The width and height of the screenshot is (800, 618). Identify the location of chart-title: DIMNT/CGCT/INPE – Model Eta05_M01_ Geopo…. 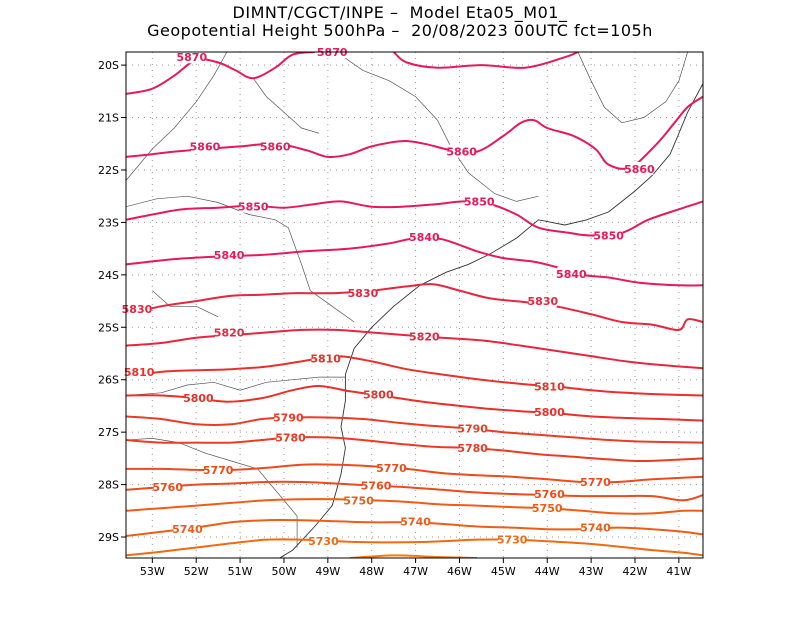
(400, 22).